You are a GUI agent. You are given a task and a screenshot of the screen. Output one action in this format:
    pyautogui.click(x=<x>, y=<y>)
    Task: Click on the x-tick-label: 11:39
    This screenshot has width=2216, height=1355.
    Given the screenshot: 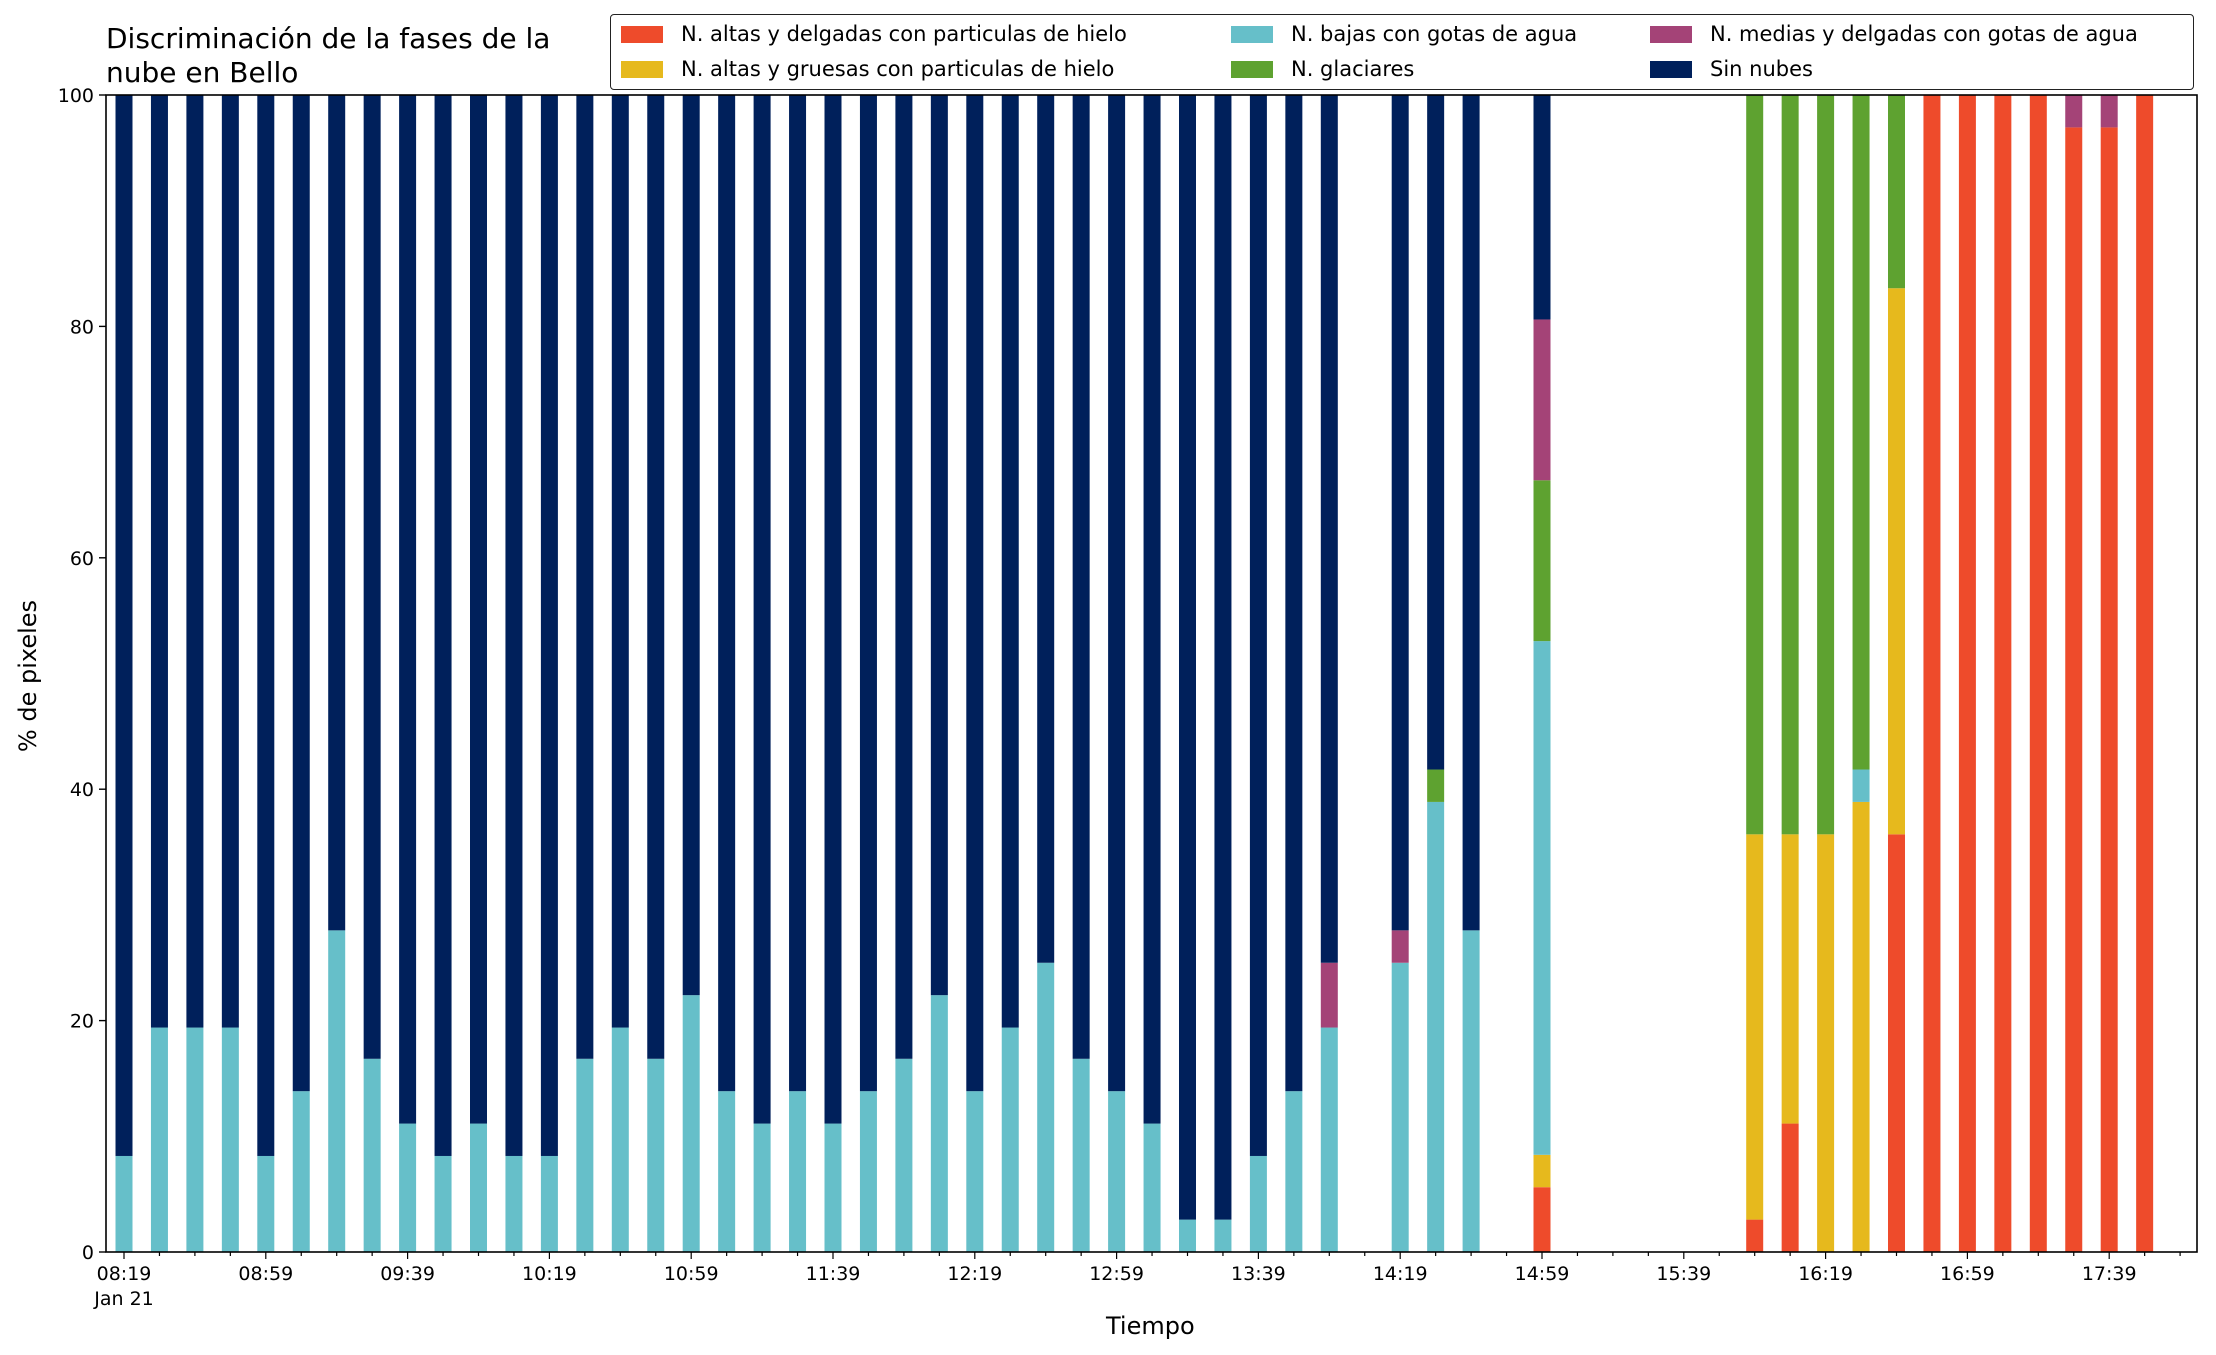 What is the action you would take?
    pyautogui.click(x=833, y=1274)
    